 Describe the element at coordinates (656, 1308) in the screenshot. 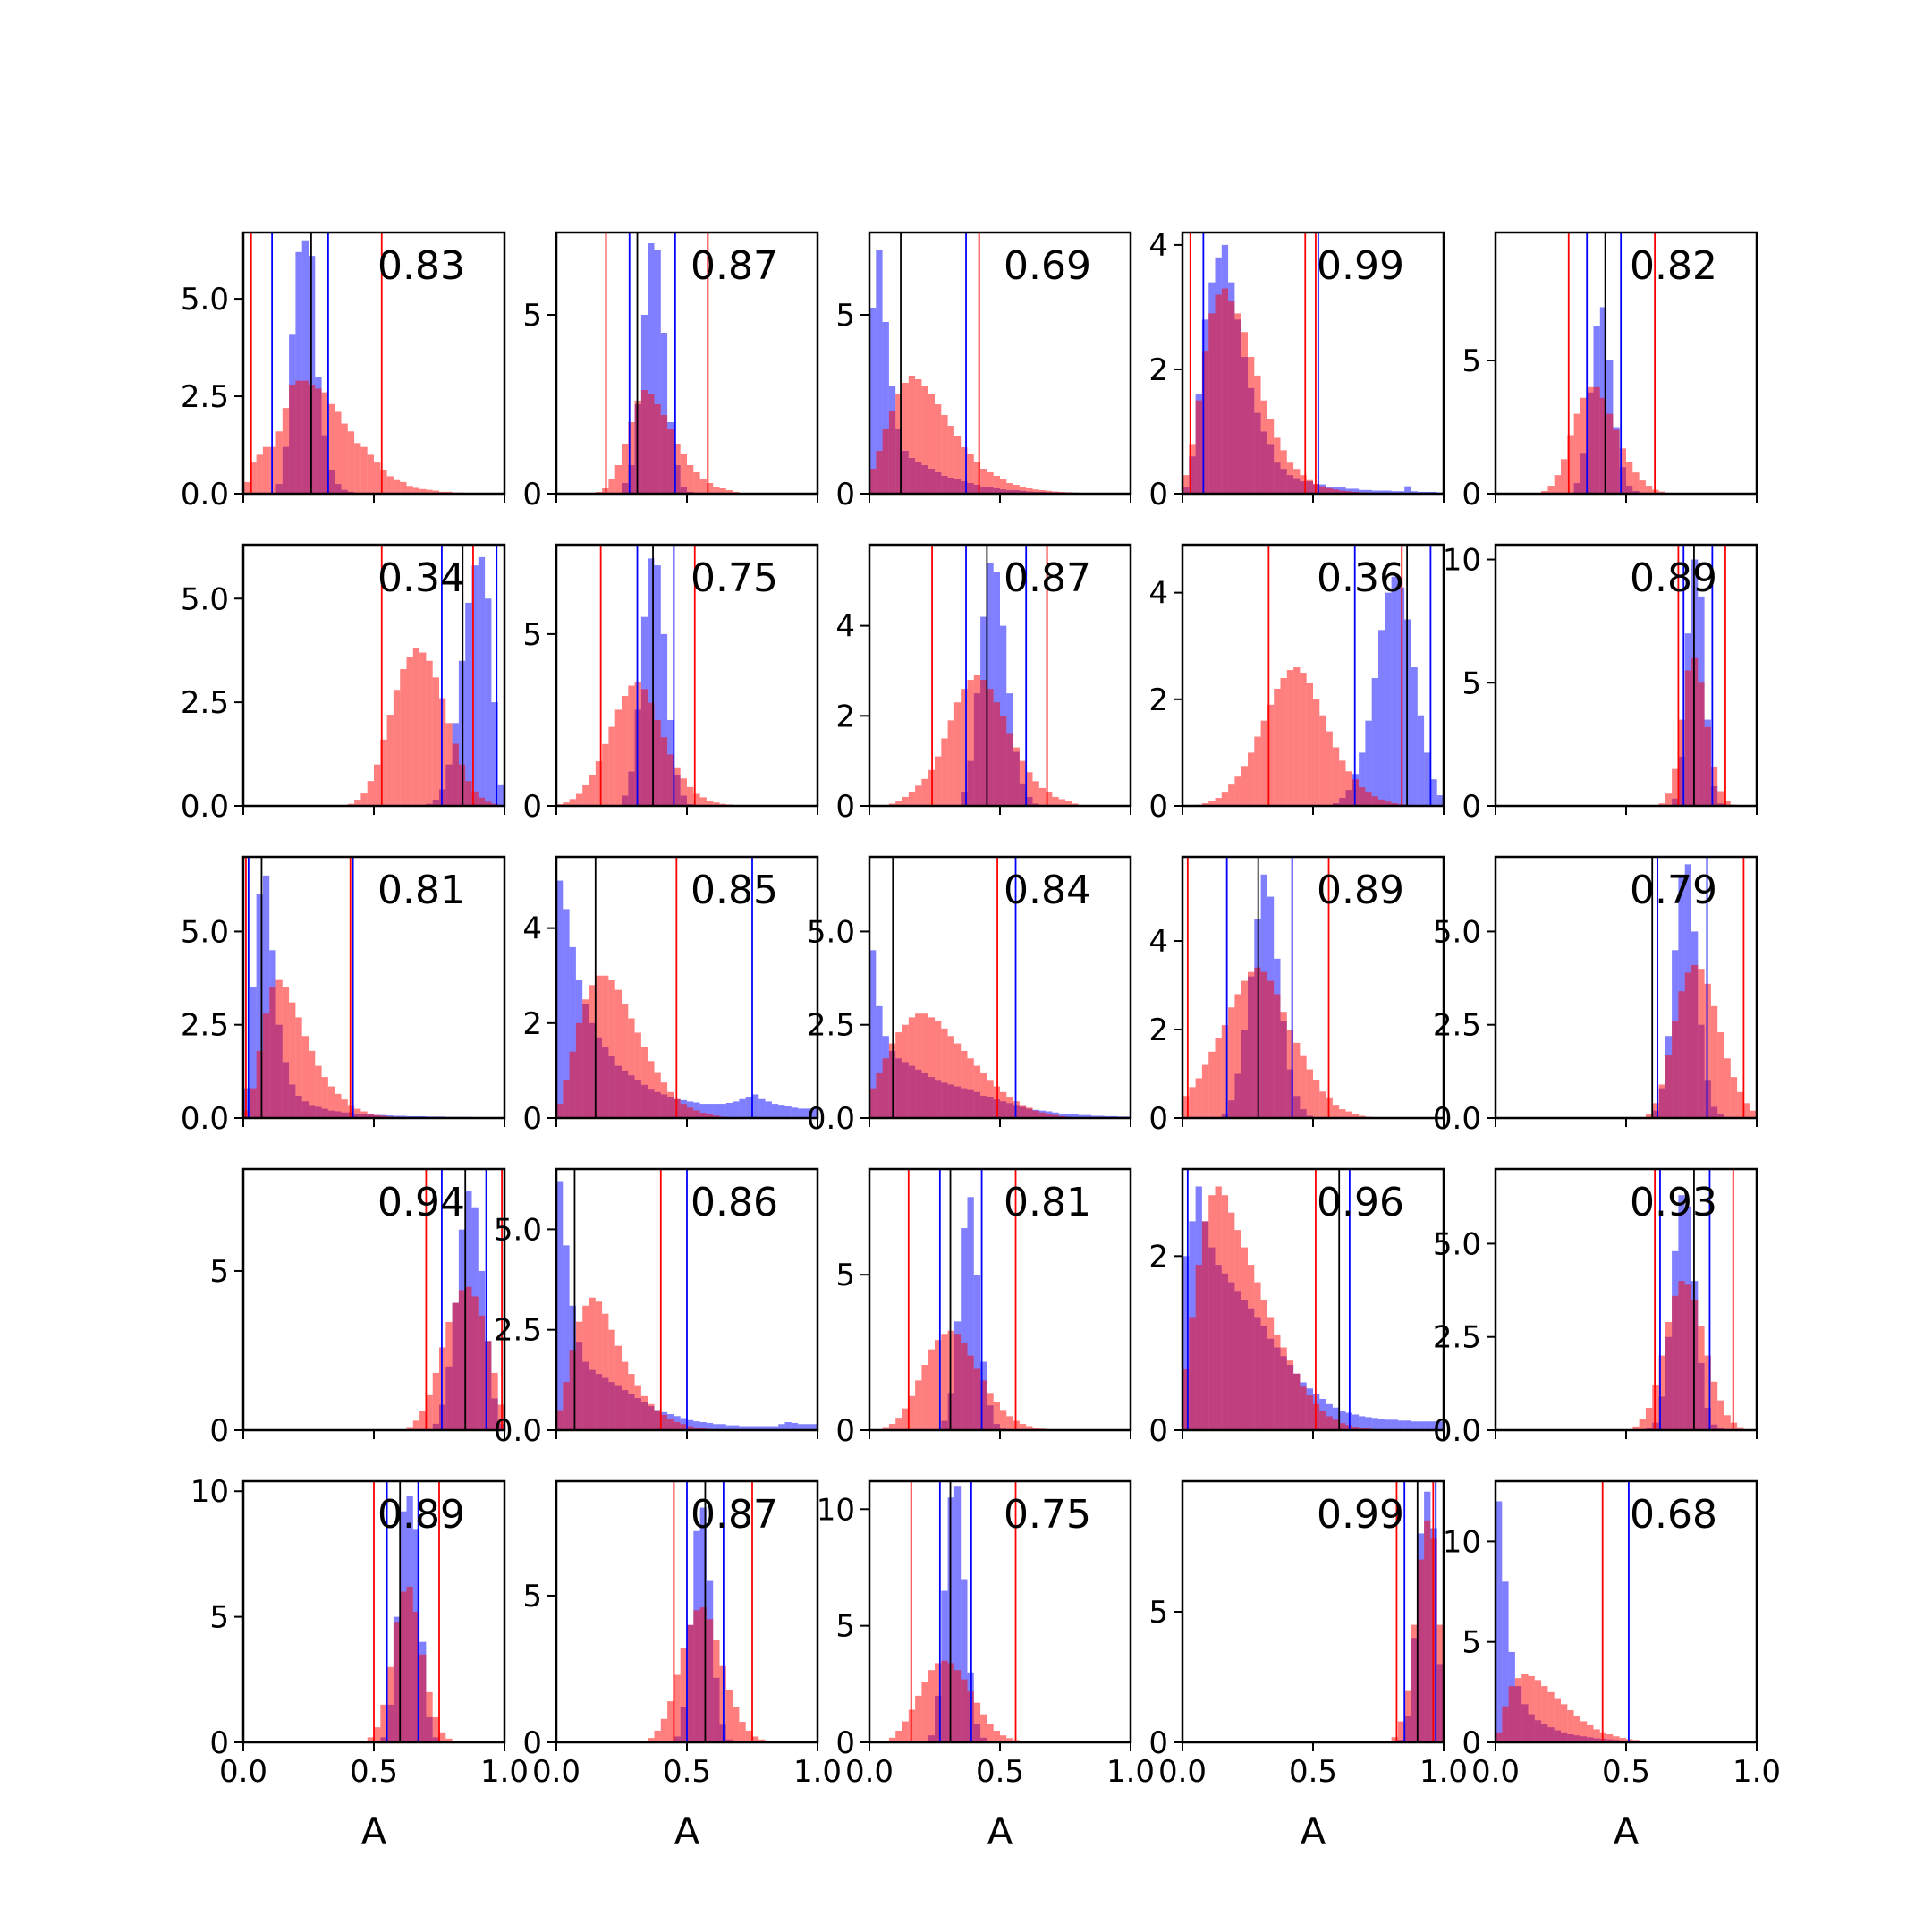

I see `subplot-r4-c2: 0.0 2.5 5.0 0.86` at that location.